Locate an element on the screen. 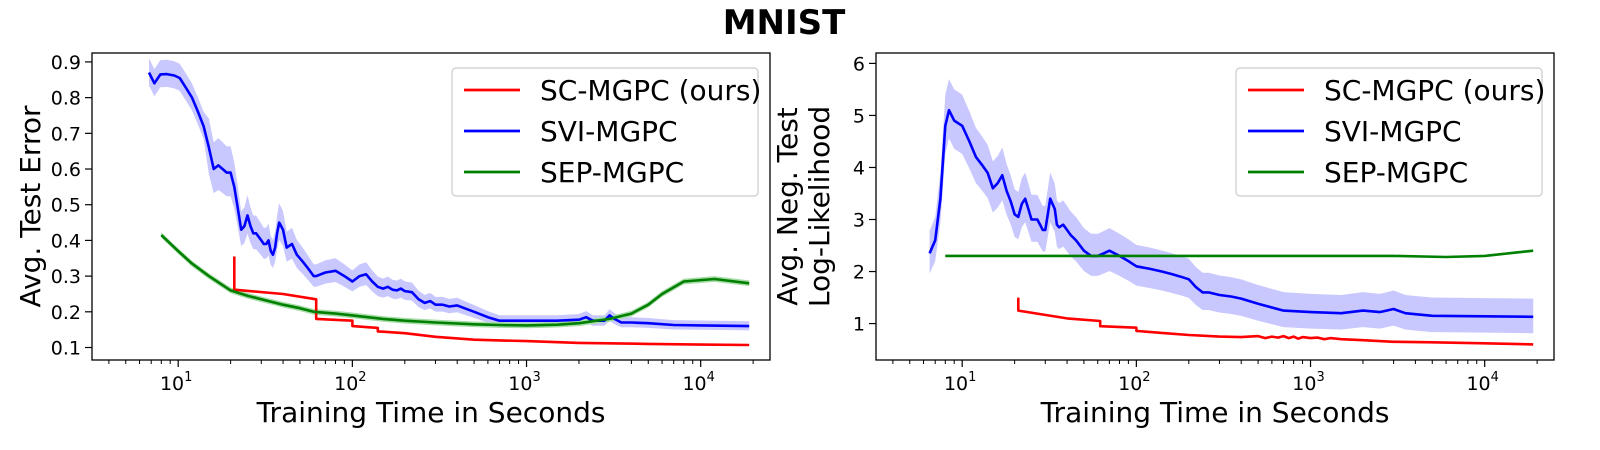 The width and height of the screenshot is (1600, 450). y-tick-label: 0.2 is located at coordinates (66, 313).